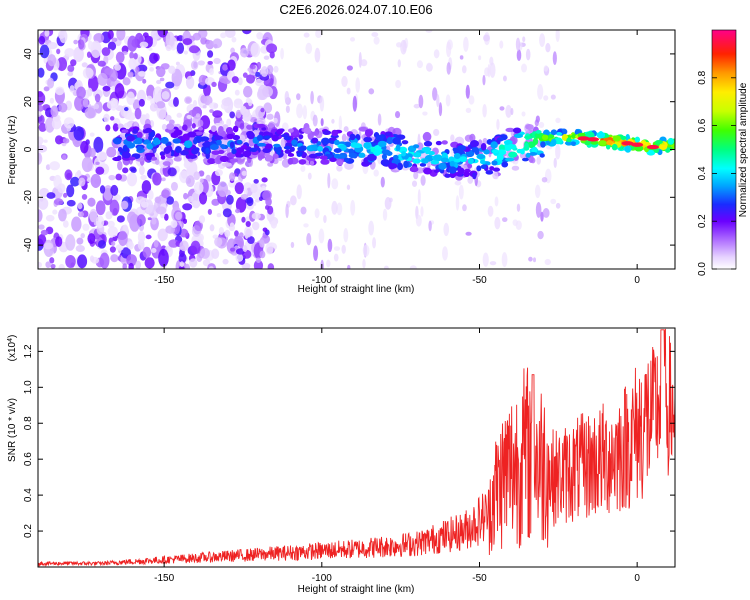 Image resolution: width=750 pixels, height=600 pixels. I want to click on snr-xlabel: Height of straight line (km), so click(356, 589).